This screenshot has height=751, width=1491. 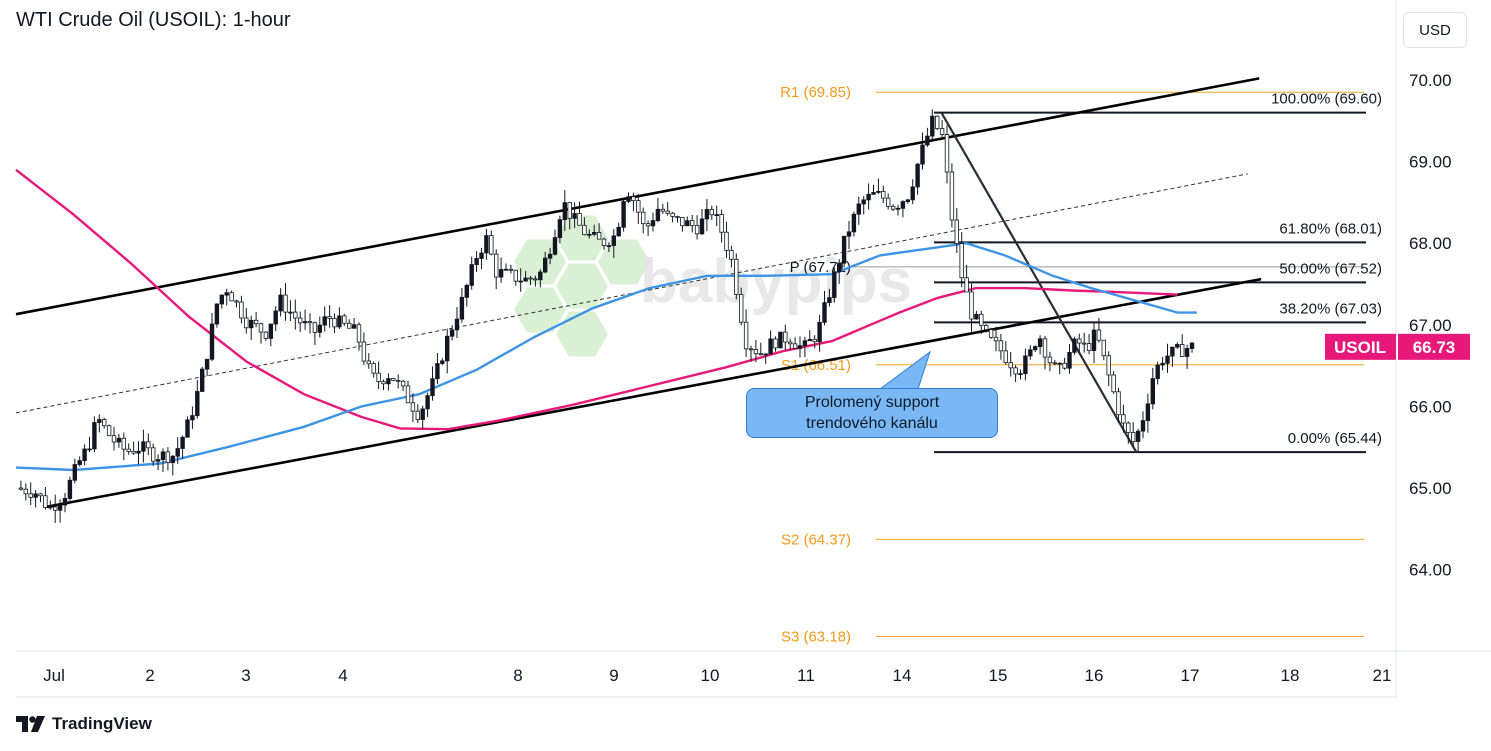 What do you see at coordinates (1190, 675) in the screenshot?
I see `x-tick-label: 17` at bounding box center [1190, 675].